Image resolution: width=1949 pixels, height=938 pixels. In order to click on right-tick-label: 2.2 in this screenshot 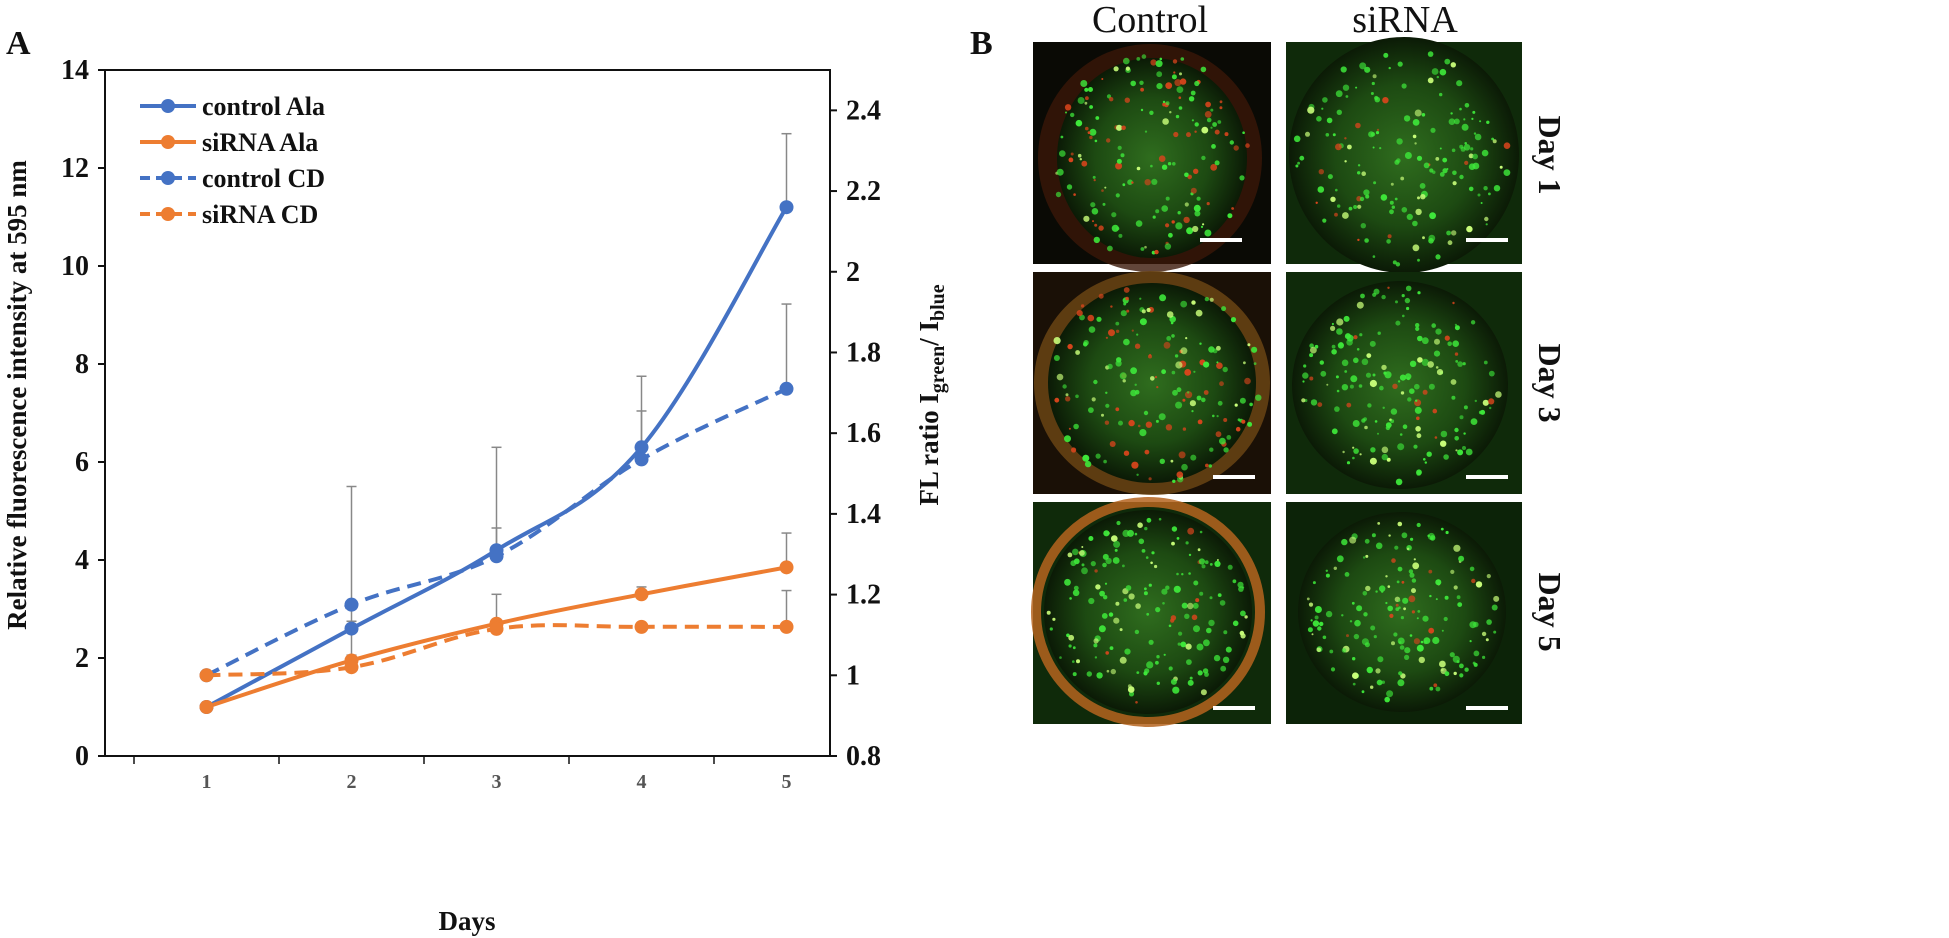, I will do `click(863, 191)`.